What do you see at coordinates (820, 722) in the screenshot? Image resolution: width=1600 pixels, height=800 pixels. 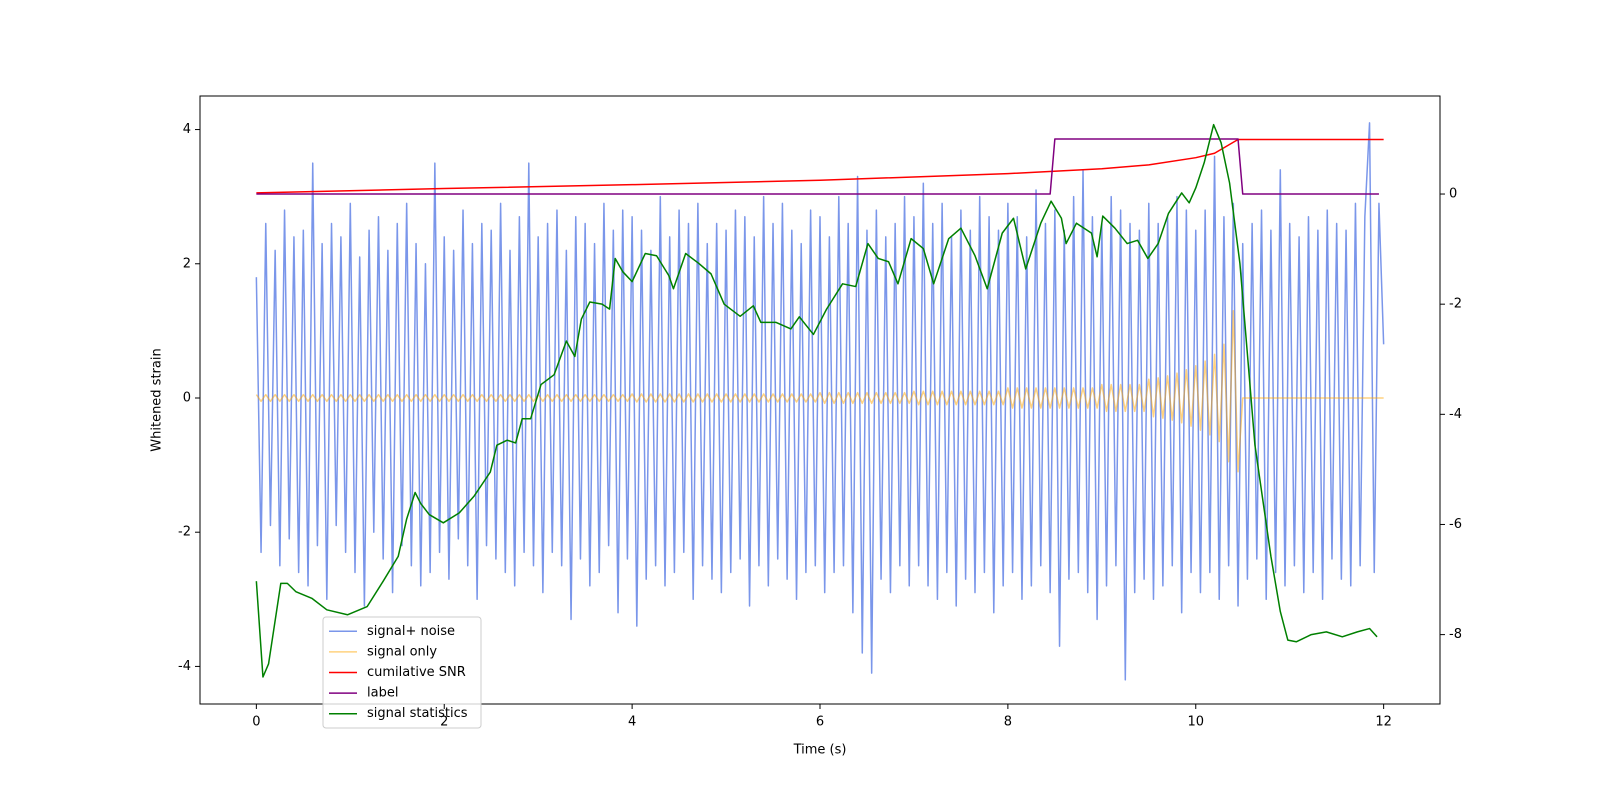 I see `x-tick-label: 6` at bounding box center [820, 722].